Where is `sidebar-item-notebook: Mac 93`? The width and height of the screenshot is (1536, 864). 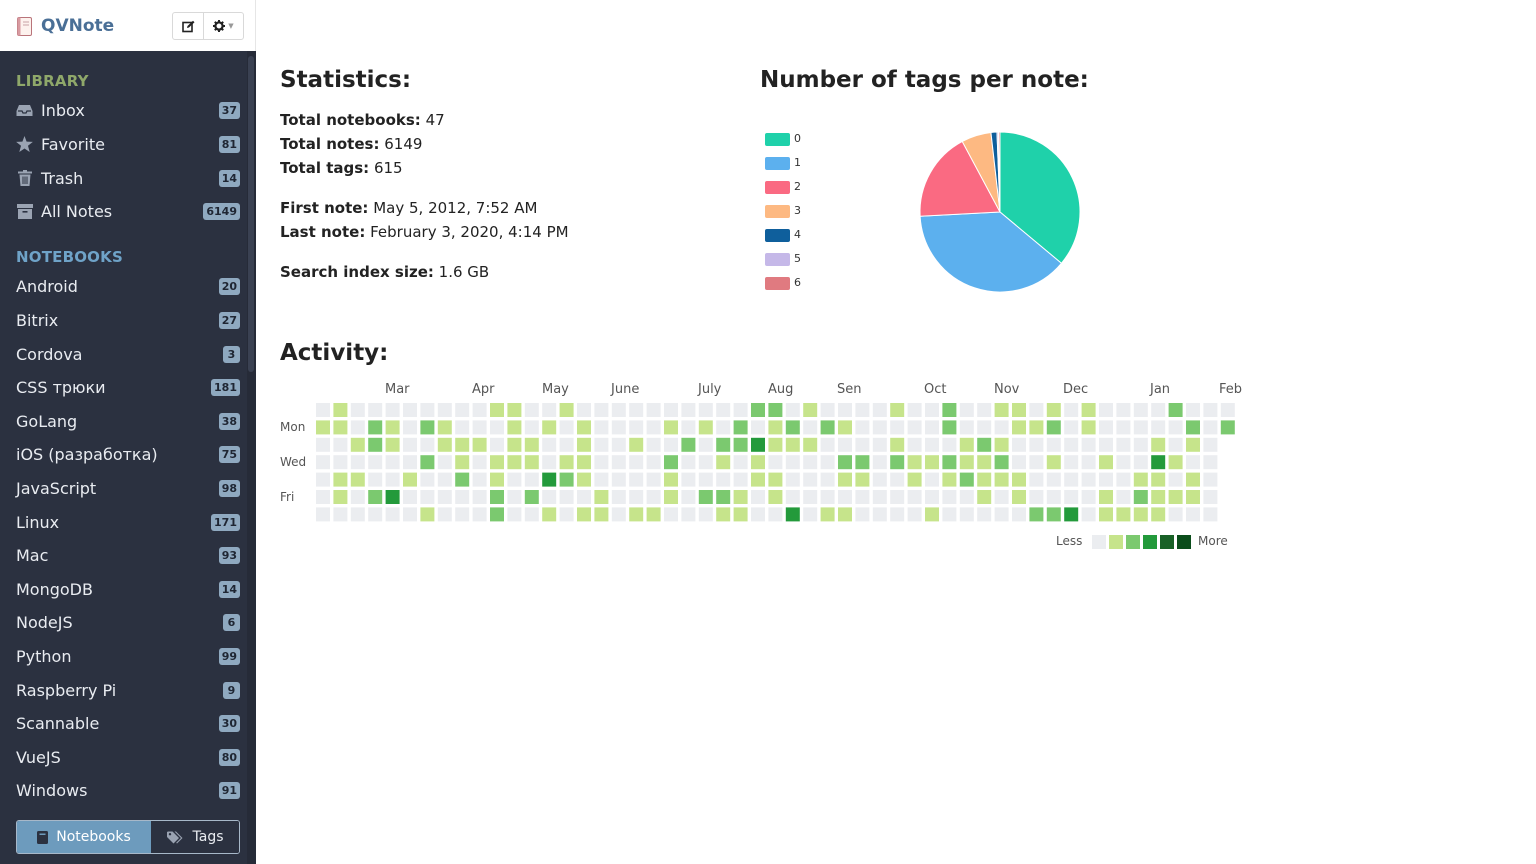 sidebar-item-notebook: Mac 93 is located at coordinates (123, 555).